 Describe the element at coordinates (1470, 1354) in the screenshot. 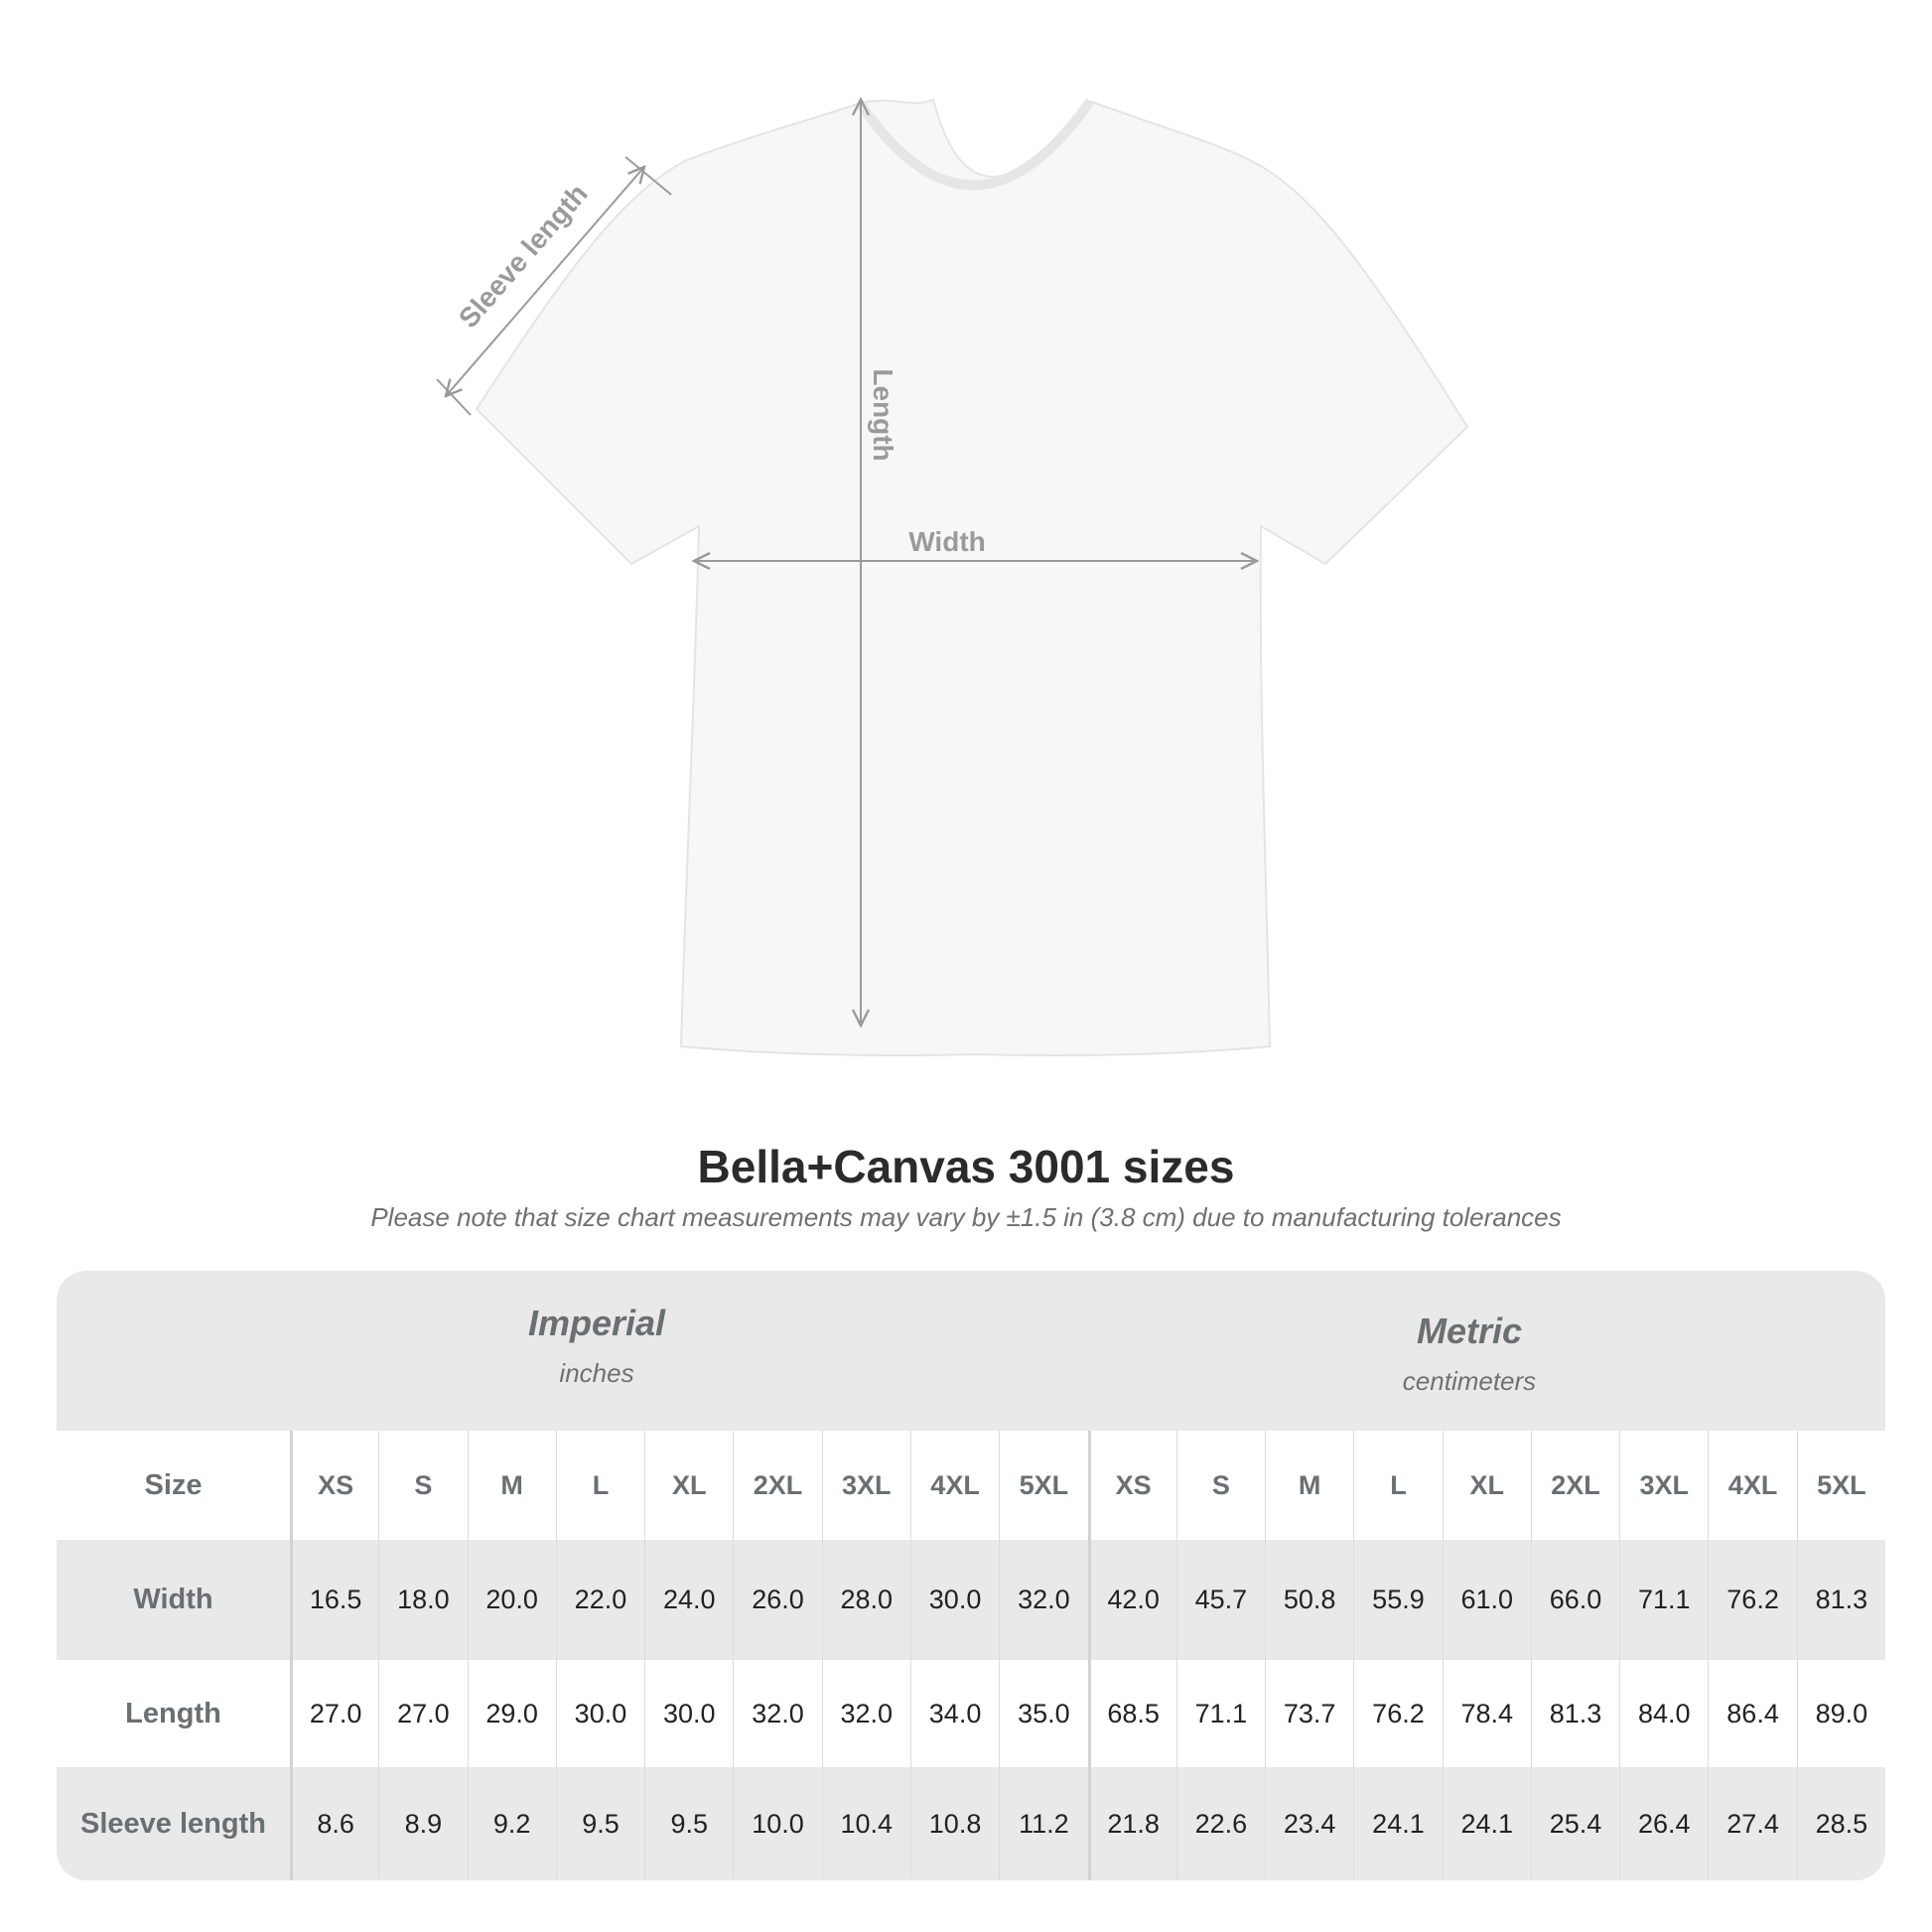

I see `metric-header: Metric centimeters` at that location.